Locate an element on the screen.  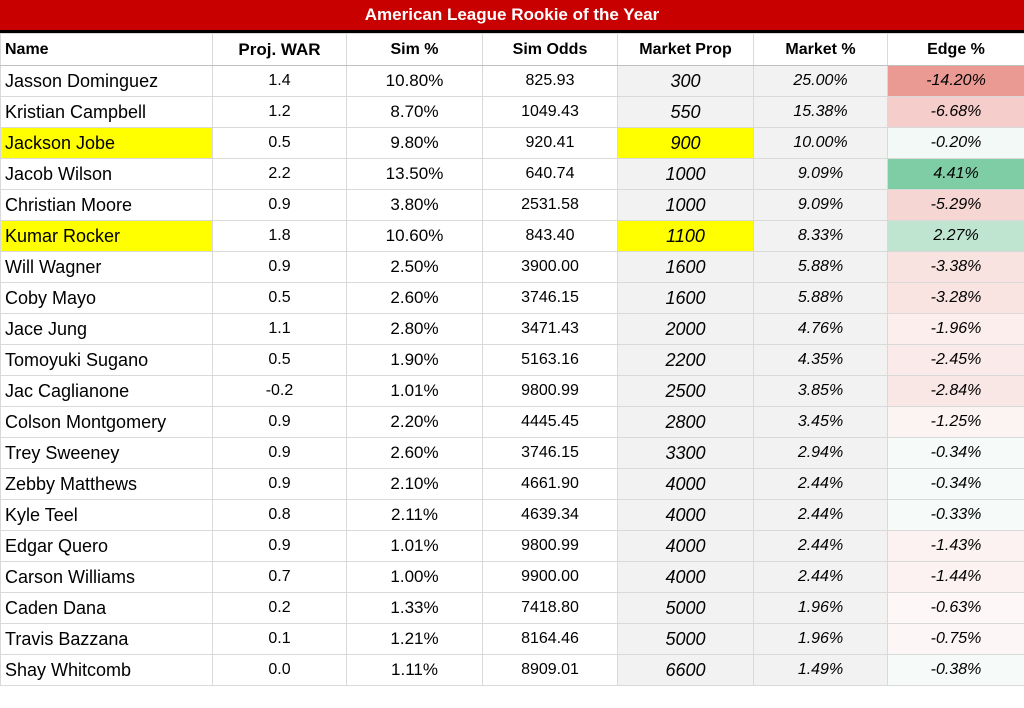
cell-edge-pct: -3.38% is located at coordinates (955, 267).